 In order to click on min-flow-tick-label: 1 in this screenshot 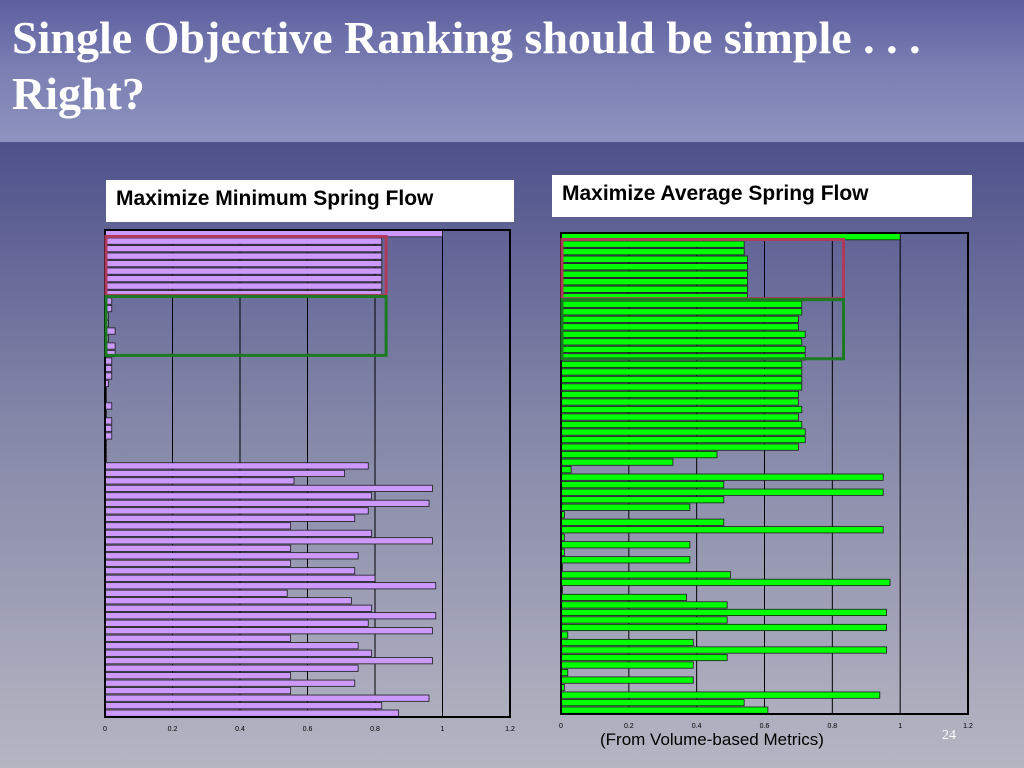, I will do `click(443, 729)`.